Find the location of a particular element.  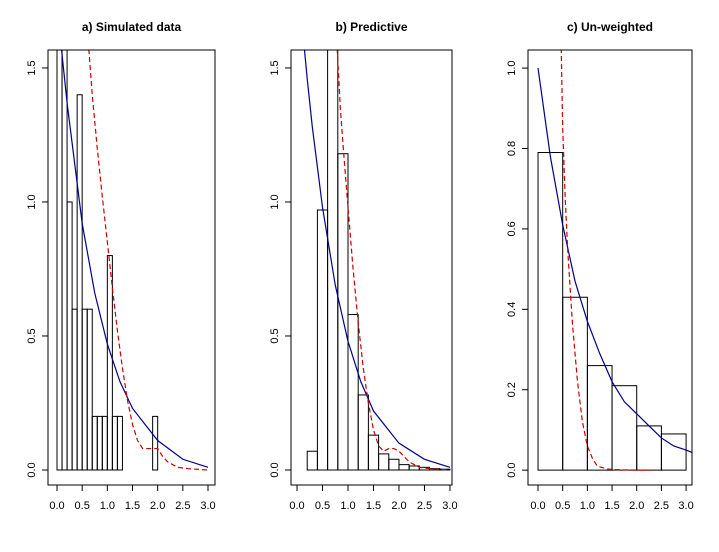

y-tick-label: 0.8 is located at coordinates (512, 148).